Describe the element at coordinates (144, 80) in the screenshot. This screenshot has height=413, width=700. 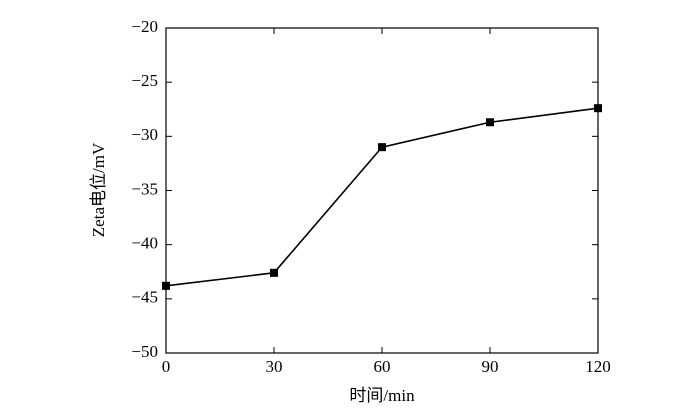
I see `y-tick-label: −25` at that location.